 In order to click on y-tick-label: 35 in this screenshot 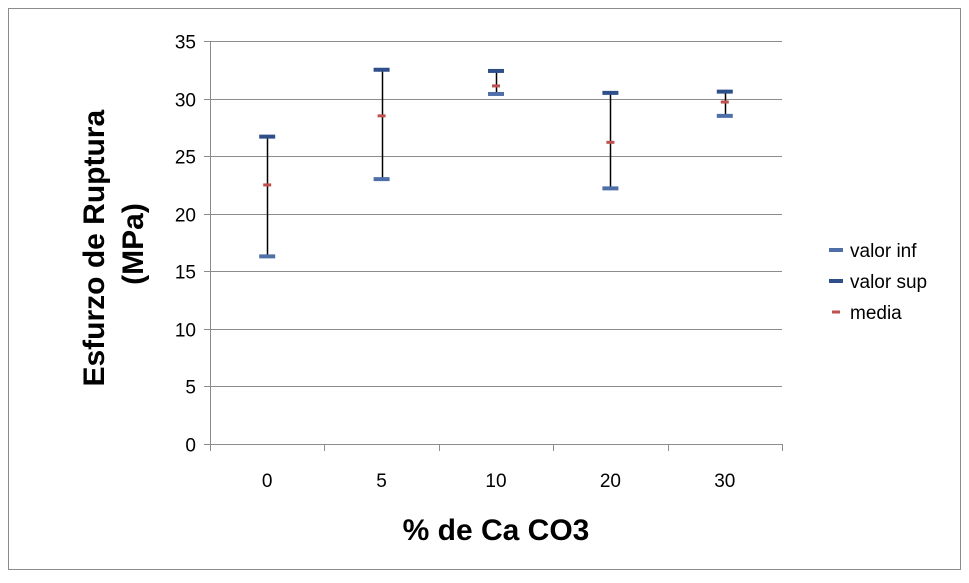, I will do `click(185, 43)`.